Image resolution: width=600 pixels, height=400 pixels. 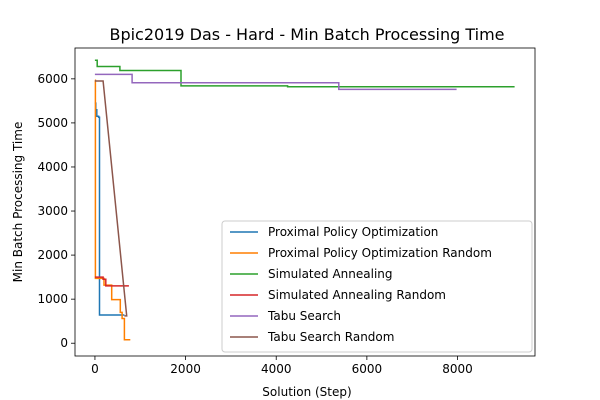 What do you see at coordinates (52, 299) in the screenshot?
I see `y-tick-label: 1000` at bounding box center [52, 299].